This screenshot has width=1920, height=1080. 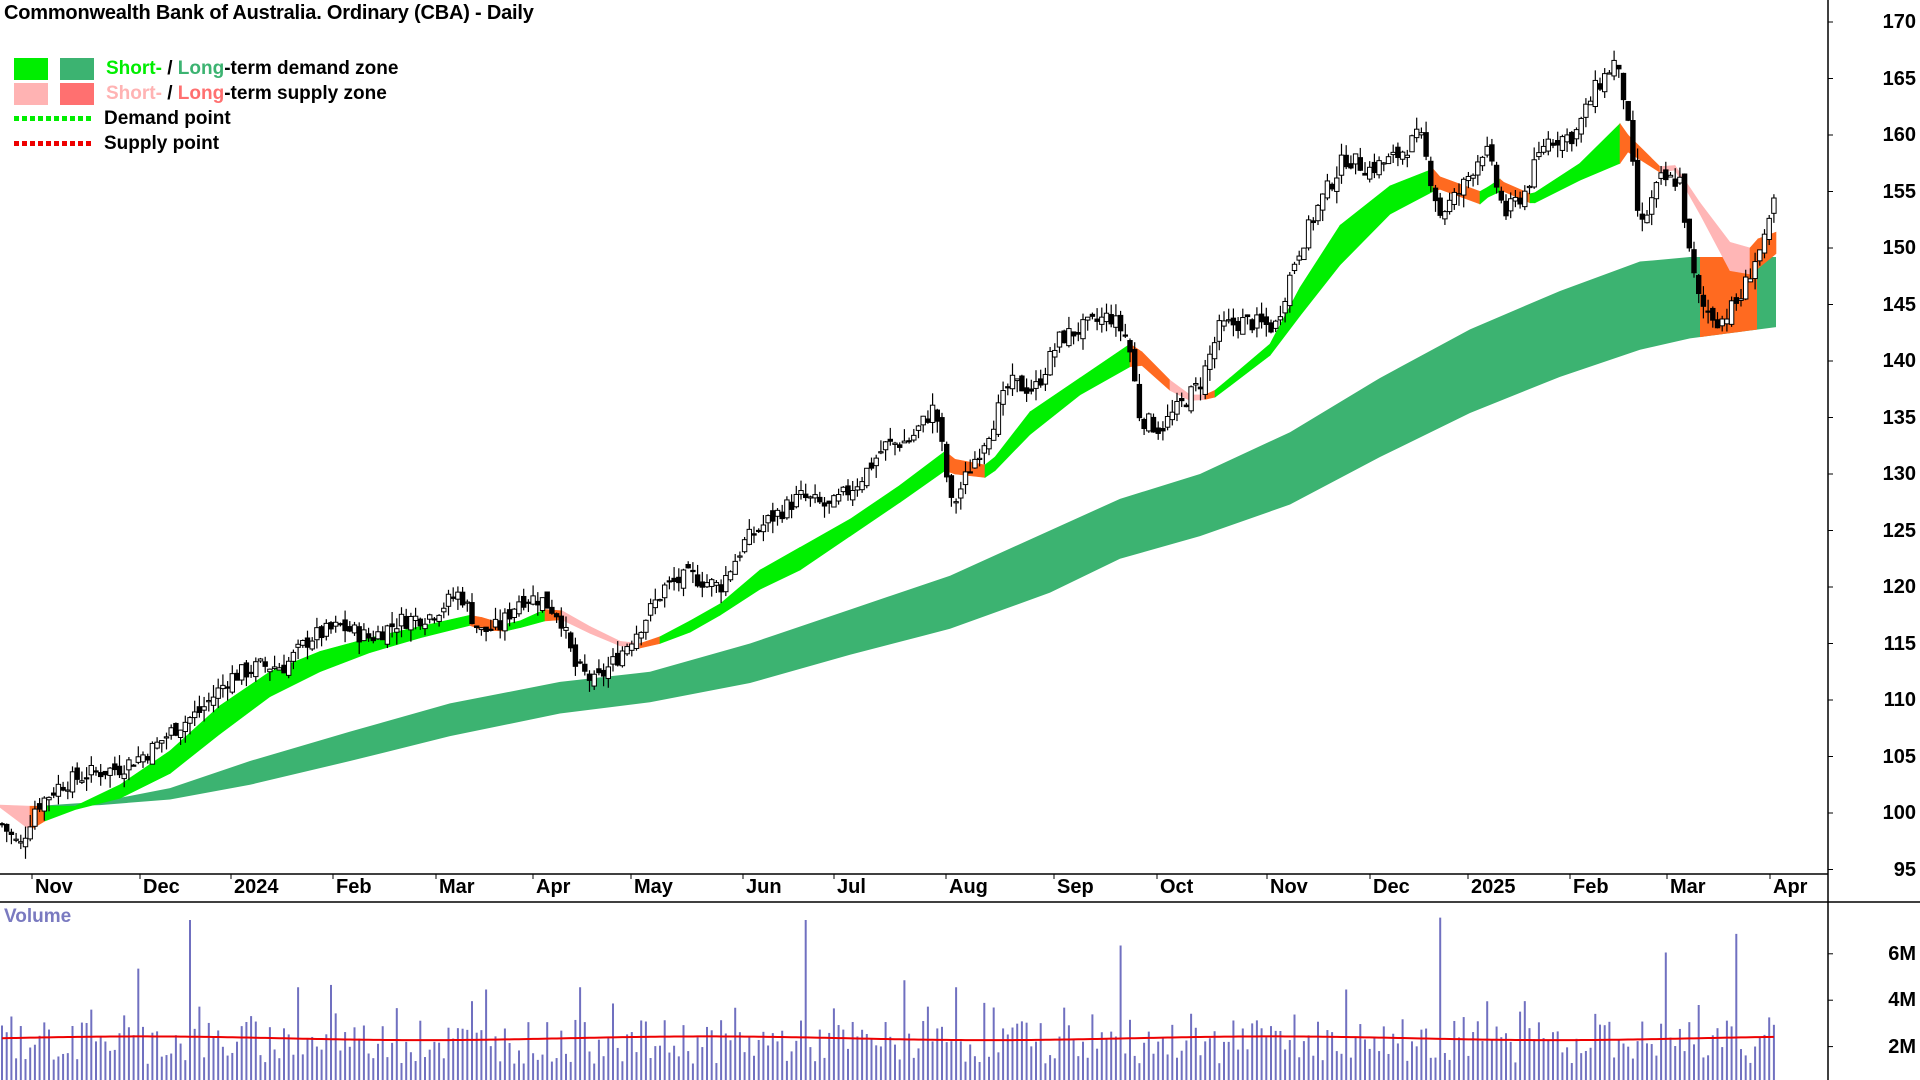 What do you see at coordinates (1899, 643) in the screenshot?
I see `y-tick-label: 115` at bounding box center [1899, 643].